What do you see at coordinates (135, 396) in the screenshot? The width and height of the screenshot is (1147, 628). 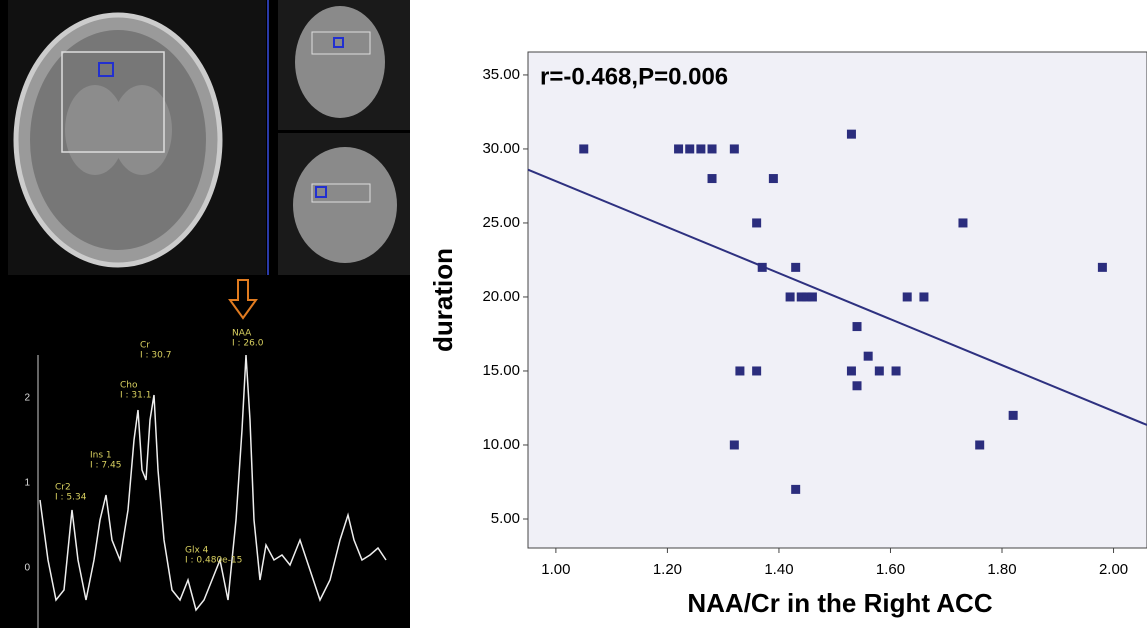 I see `peak-label: I : 31.1` at bounding box center [135, 396].